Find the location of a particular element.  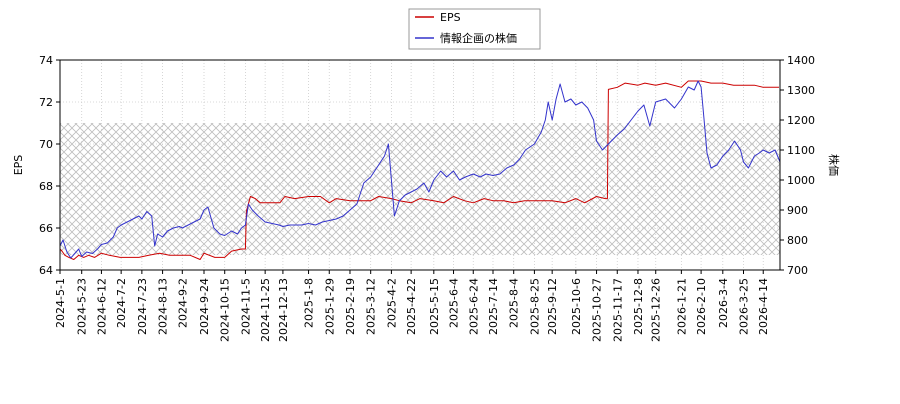

y-left-tick-label: 72 is located at coordinates (46, 102).